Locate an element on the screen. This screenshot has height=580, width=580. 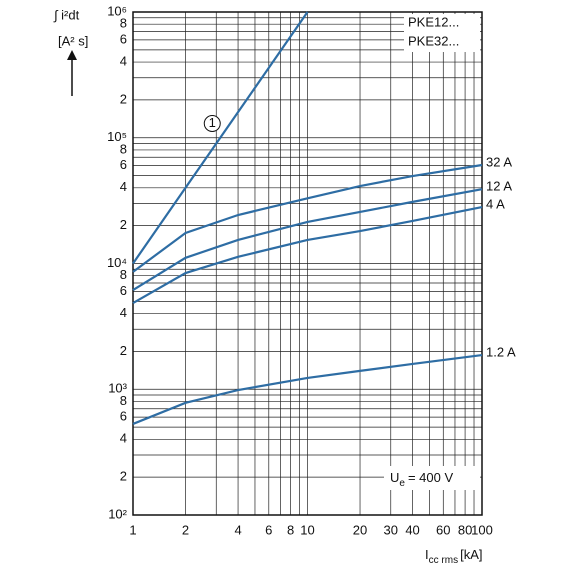
x-tick-label: 100 is located at coordinates (482, 529).